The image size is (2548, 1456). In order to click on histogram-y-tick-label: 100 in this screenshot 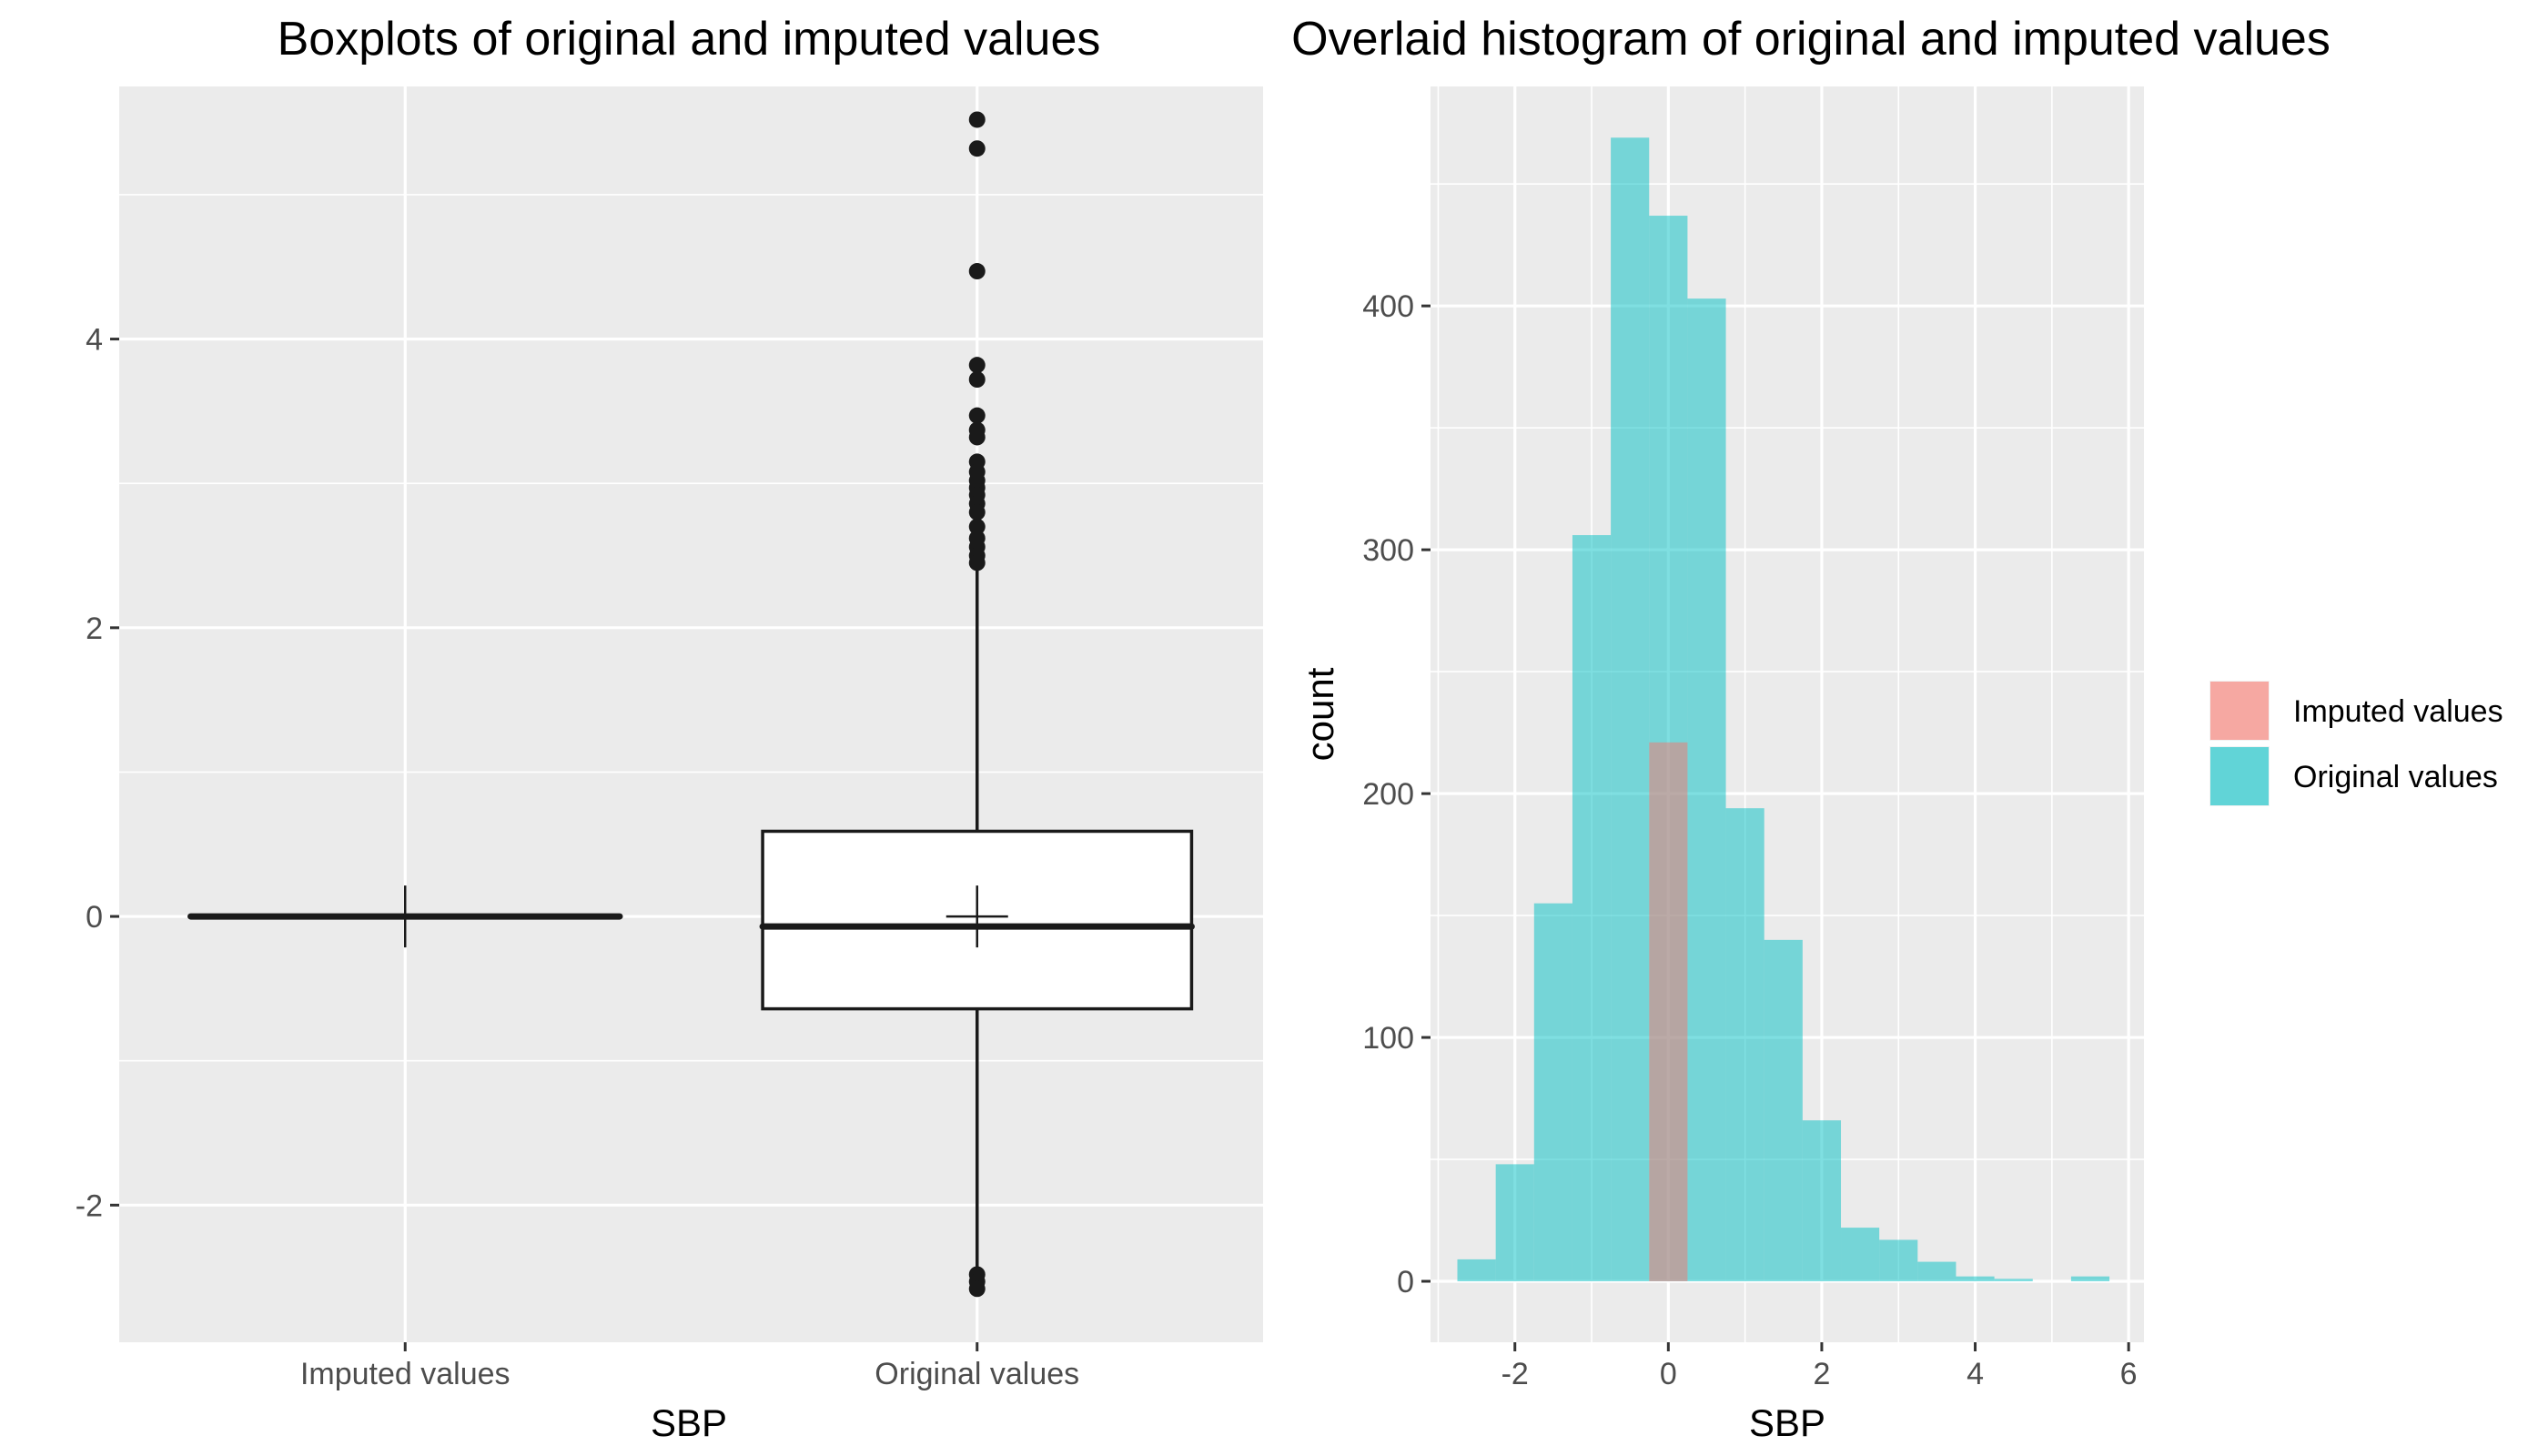, I will do `click(1388, 1039)`.